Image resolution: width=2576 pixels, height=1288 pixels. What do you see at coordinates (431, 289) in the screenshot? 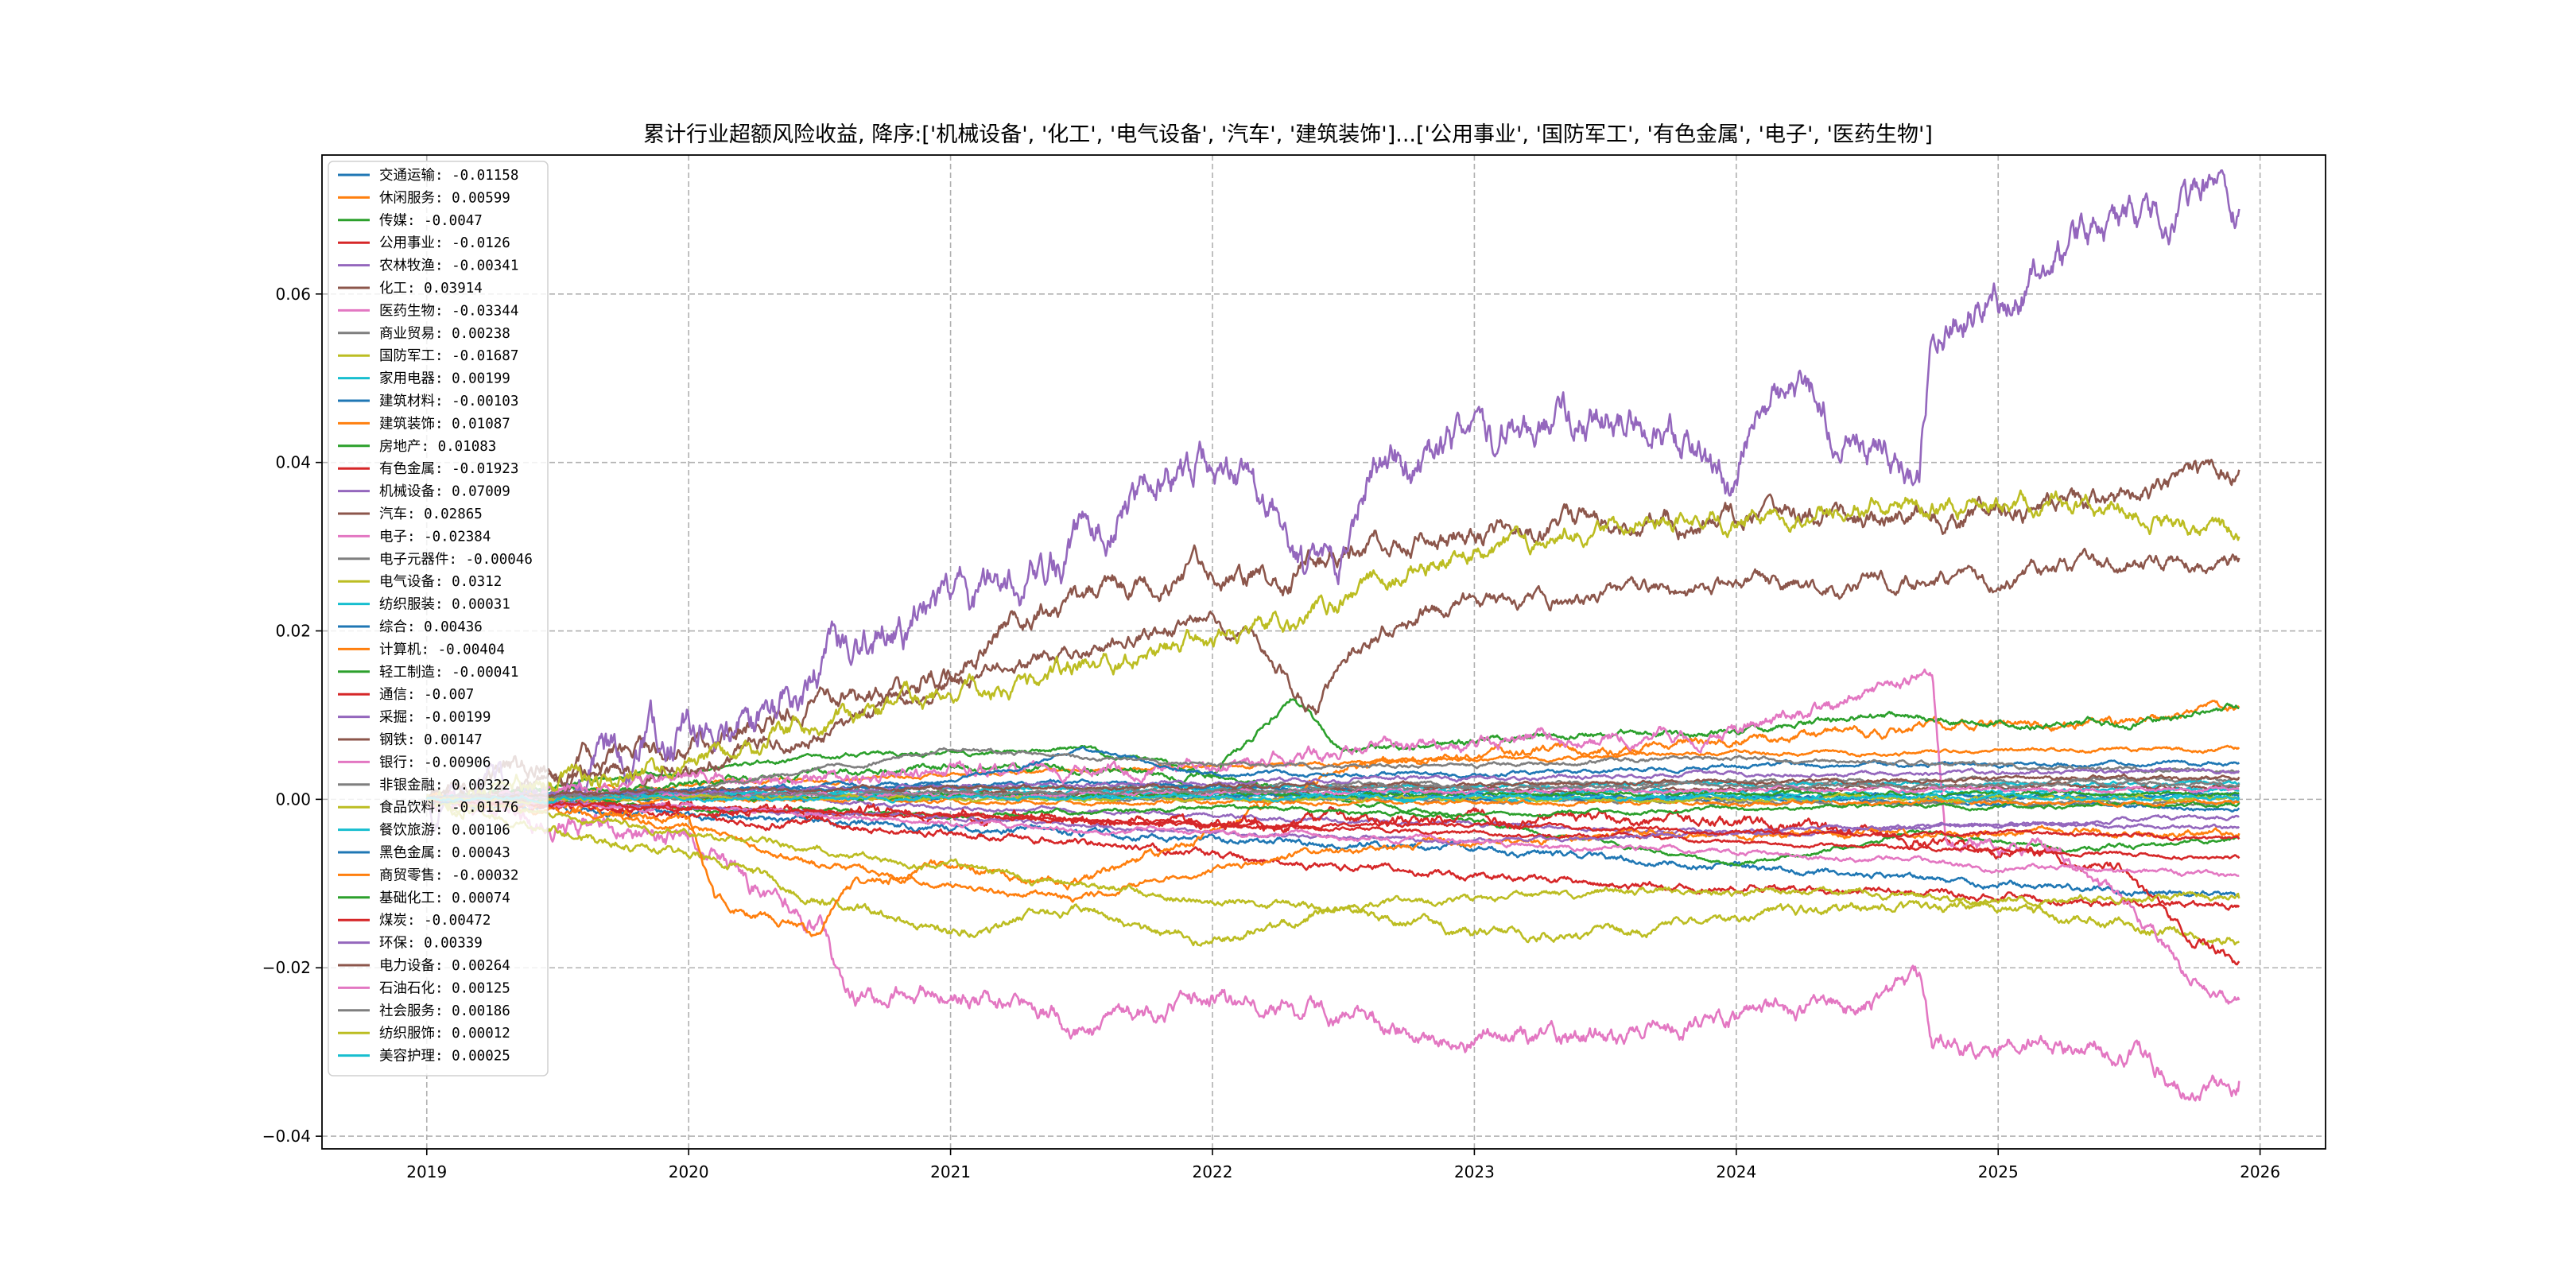
I see `legend-entry: 化工: 0.03914` at bounding box center [431, 289].